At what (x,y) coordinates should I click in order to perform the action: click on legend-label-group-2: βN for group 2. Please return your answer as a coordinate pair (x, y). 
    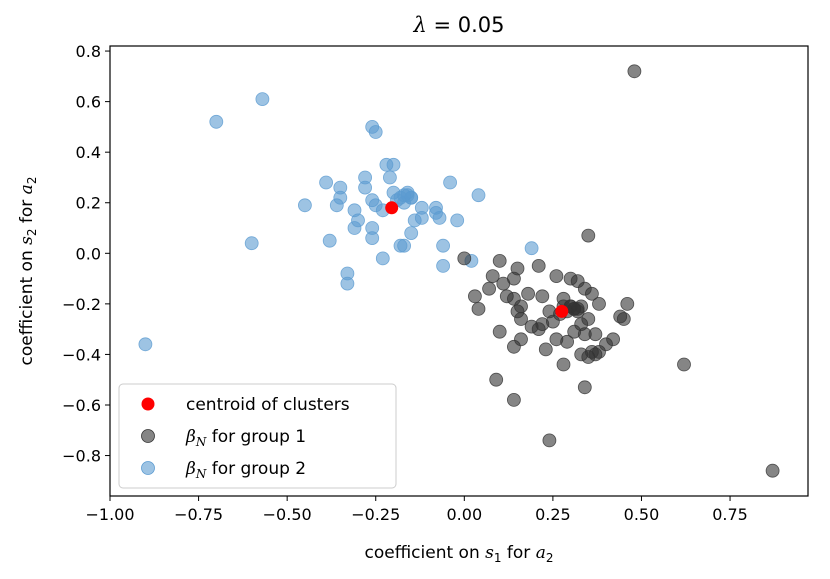
    Looking at the image, I should click on (245, 470).